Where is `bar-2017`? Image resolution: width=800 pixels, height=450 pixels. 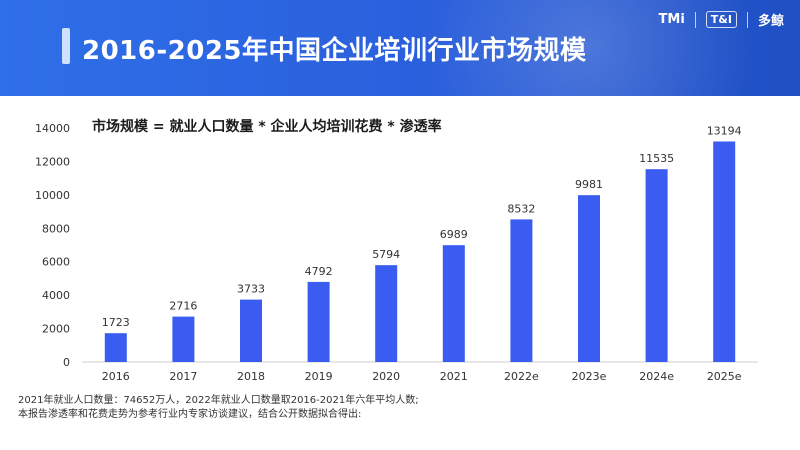 bar-2017 is located at coordinates (183, 339).